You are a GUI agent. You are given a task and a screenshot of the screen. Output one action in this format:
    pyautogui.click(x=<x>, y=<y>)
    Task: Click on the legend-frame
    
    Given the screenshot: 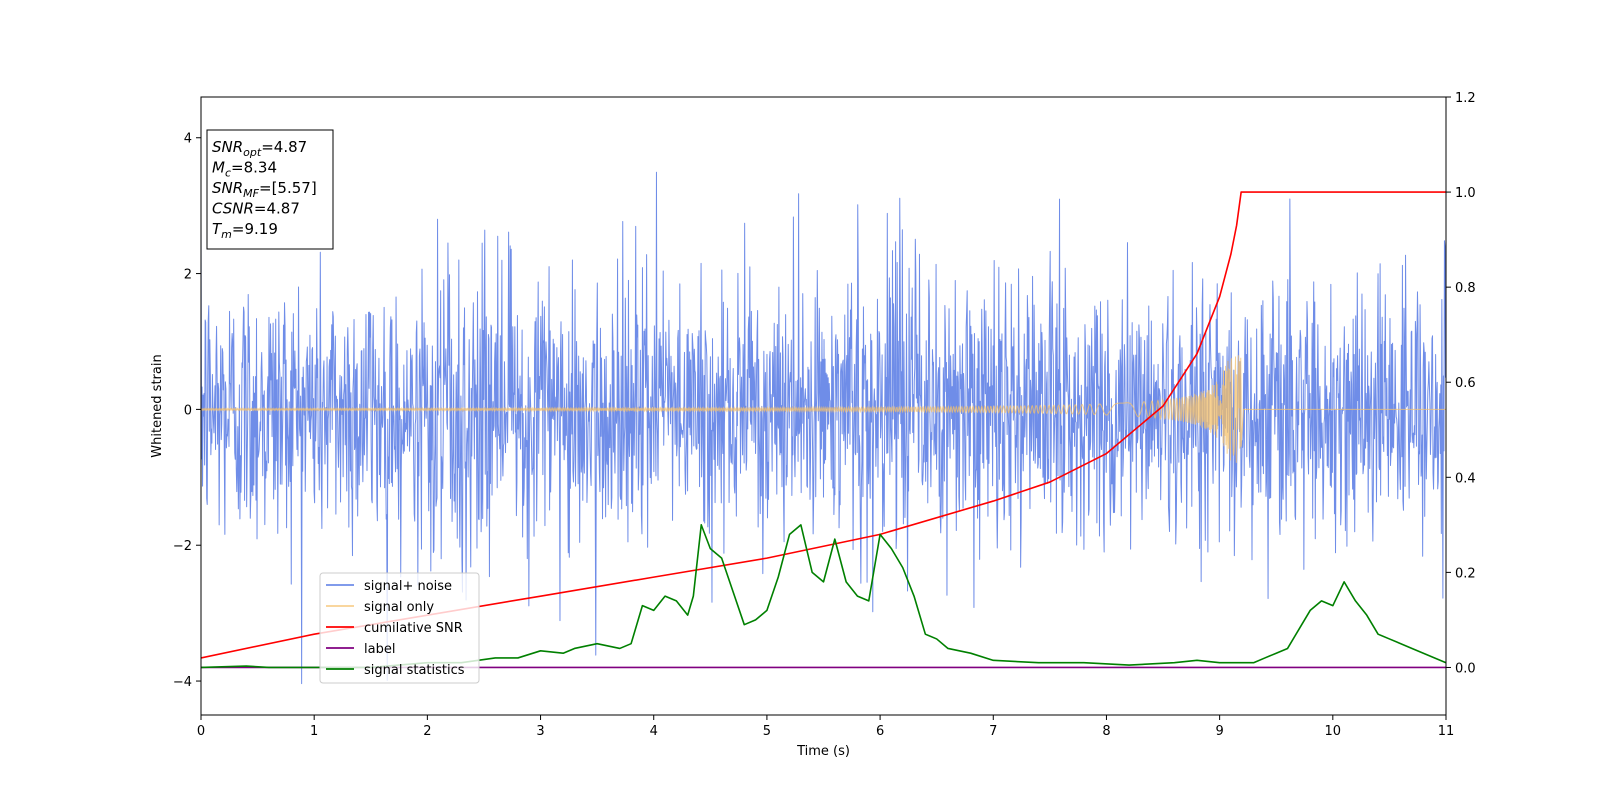 What is the action you would take?
    pyautogui.click(x=399, y=628)
    